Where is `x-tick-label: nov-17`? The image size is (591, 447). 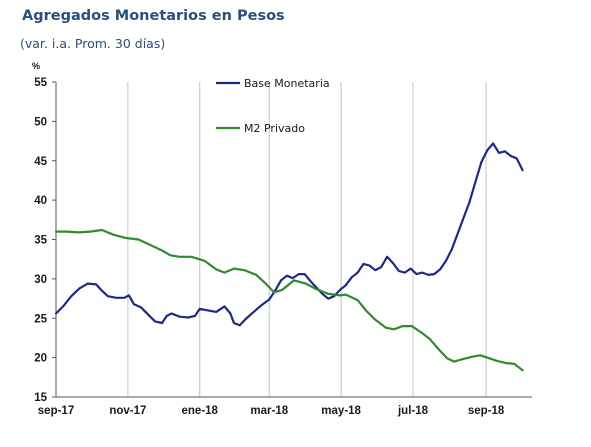 x-tick-label: nov-17 is located at coordinates (127, 411).